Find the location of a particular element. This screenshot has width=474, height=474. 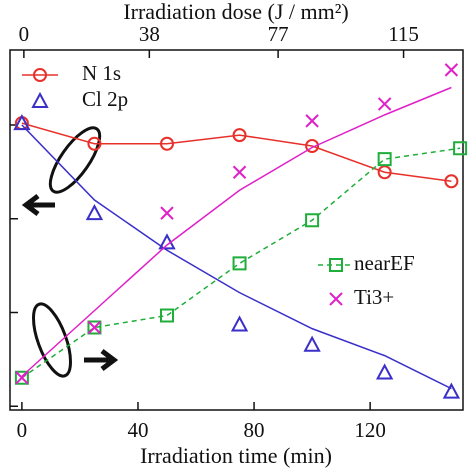

annotation-ellipses is located at coordinates (67, 252).